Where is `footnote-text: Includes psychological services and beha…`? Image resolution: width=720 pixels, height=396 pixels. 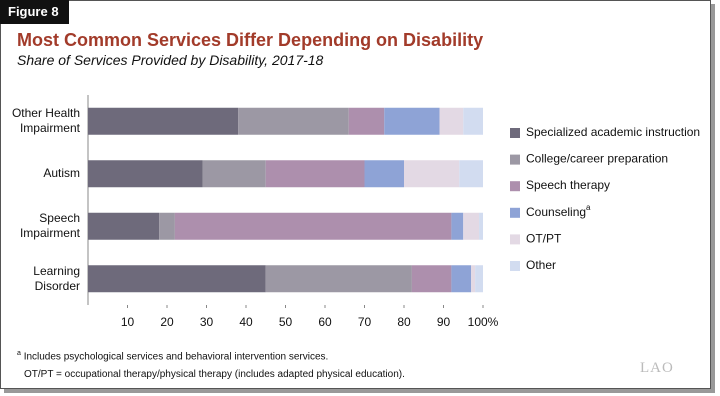
footnote-text: Includes psychological services and beha… is located at coordinates (176, 357).